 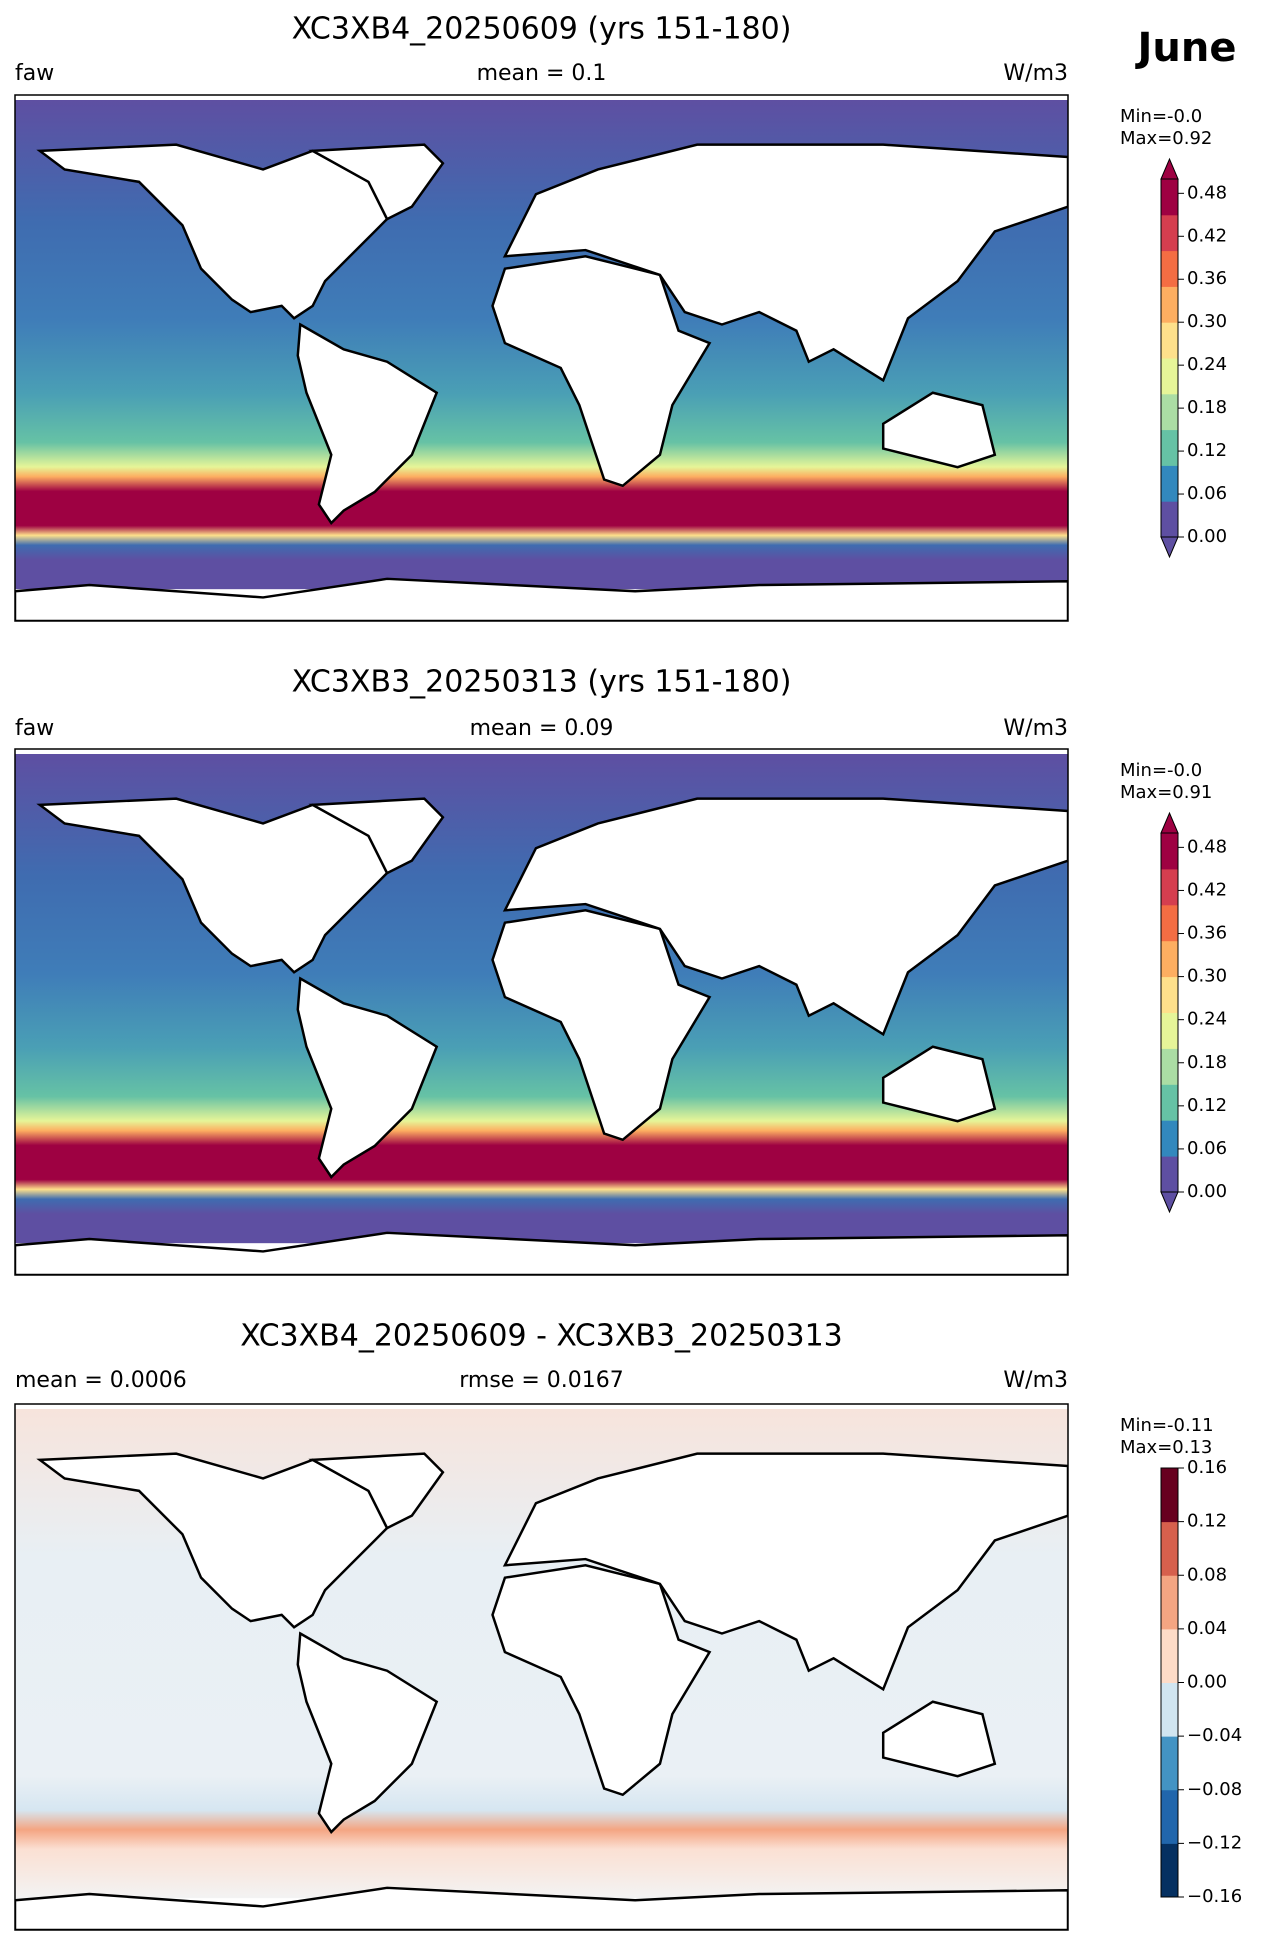 I want to click on colorbar-tick-label: −0.16, so click(x=1214, y=1896).